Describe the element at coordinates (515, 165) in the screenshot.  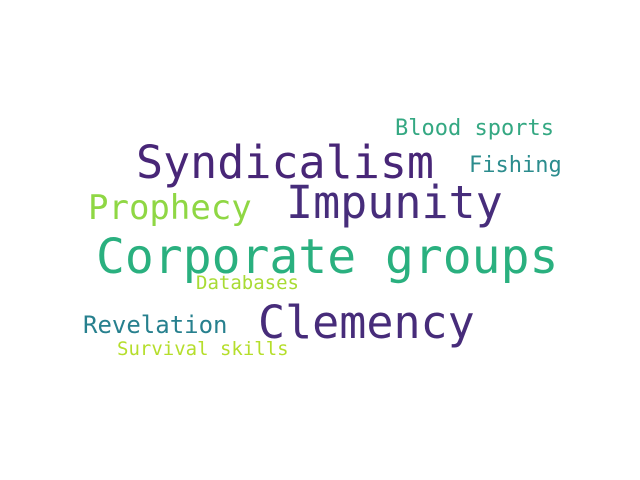
I see `word-fishing: Fishing` at that location.